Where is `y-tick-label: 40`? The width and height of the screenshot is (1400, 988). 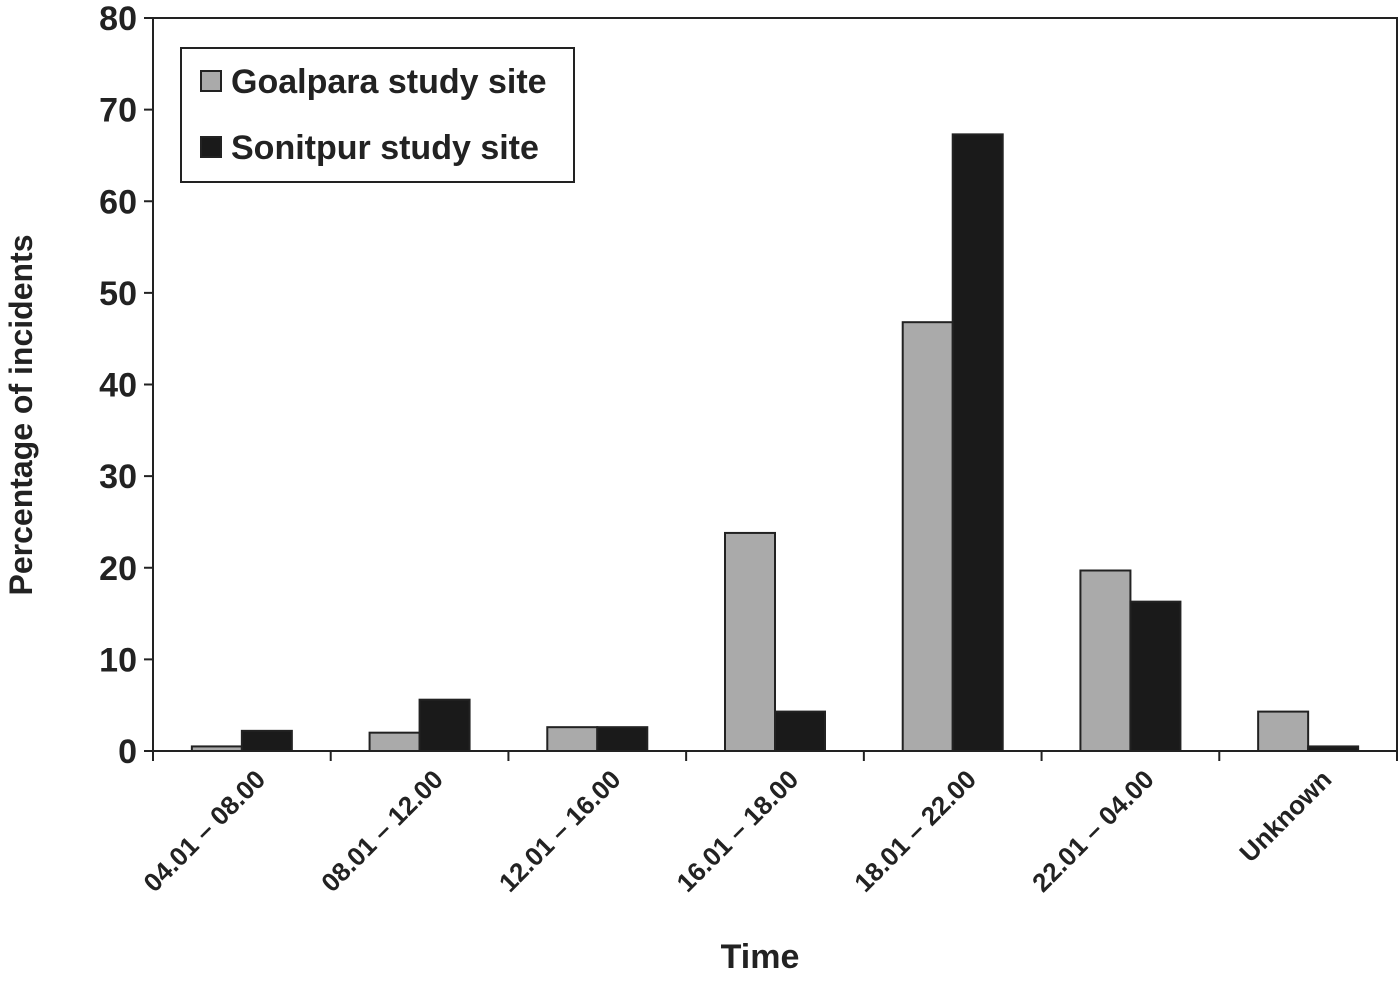 y-tick-label: 40 is located at coordinates (118, 386).